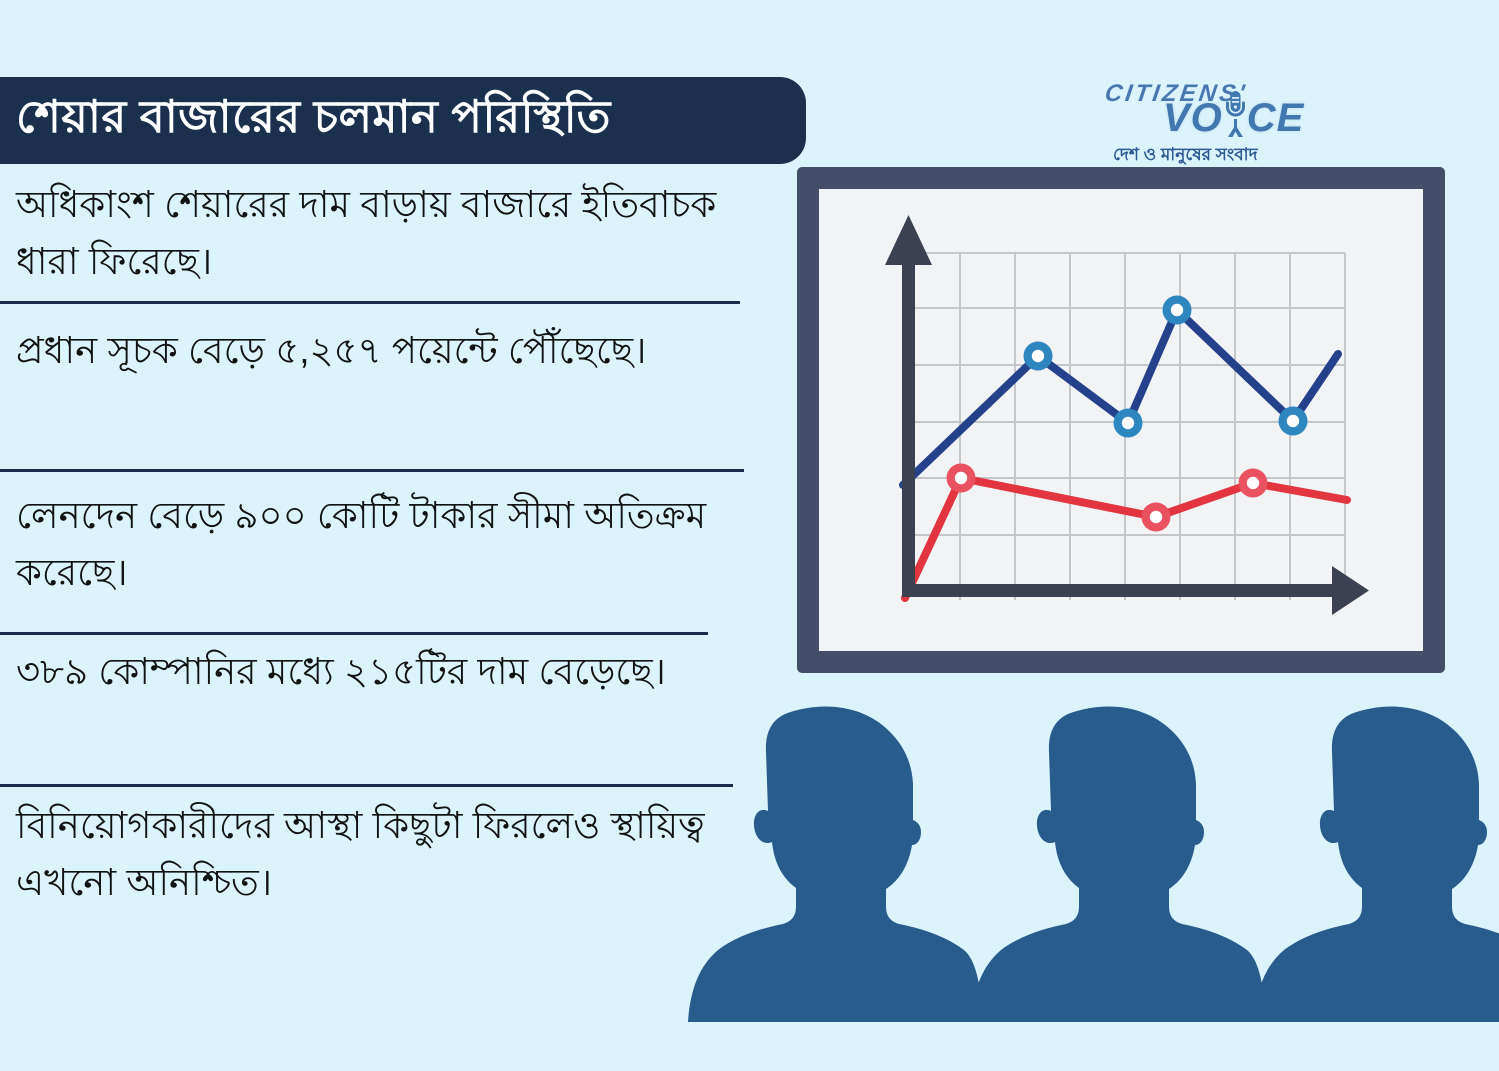 This screenshot has width=1499, height=1071. I want to click on chart-axes, so click(1127, 415).